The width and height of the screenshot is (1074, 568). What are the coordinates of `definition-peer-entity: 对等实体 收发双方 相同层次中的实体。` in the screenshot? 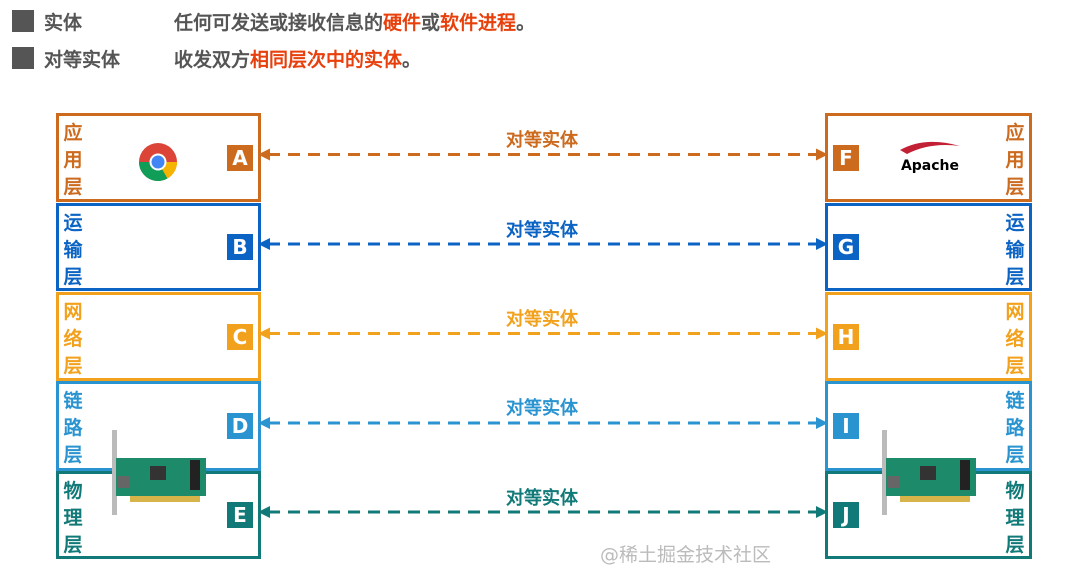 It's located at (216, 58).